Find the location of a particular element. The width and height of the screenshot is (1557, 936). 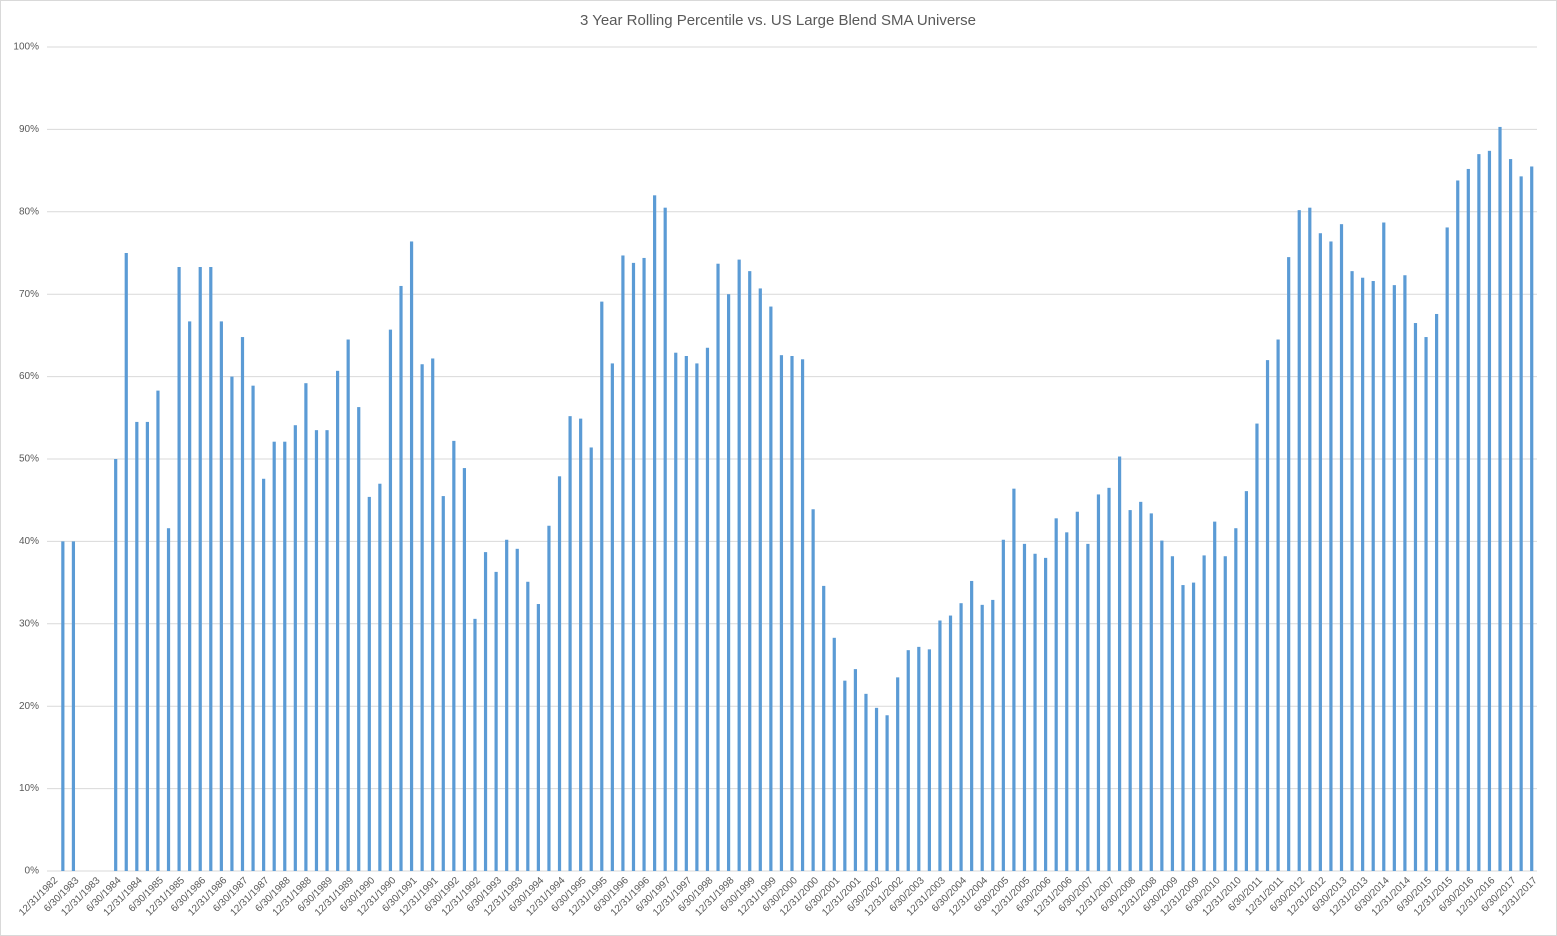

y-tick-label: 50% is located at coordinates (29, 459).